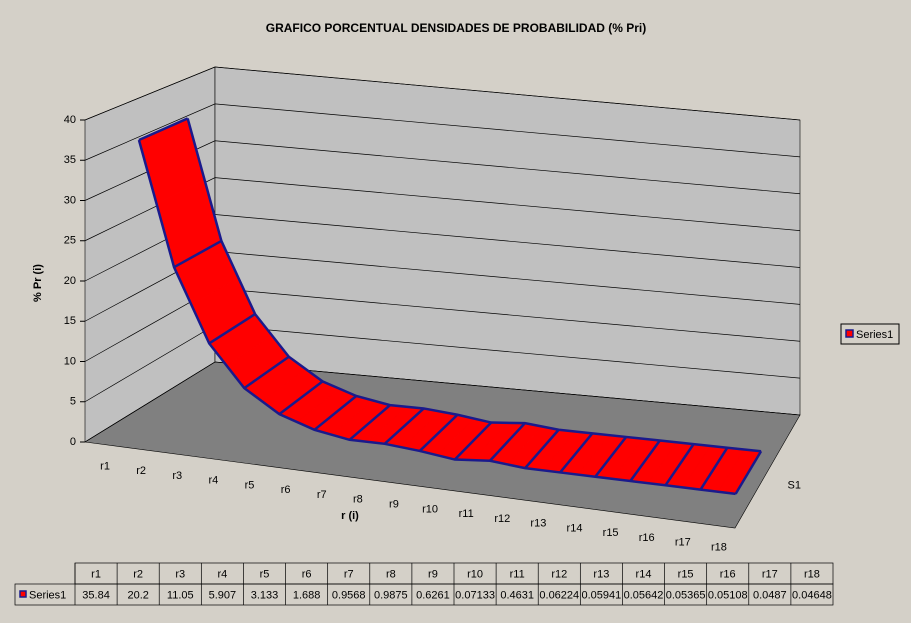  What do you see at coordinates (644, 574) in the screenshot?
I see `table-header: r14` at bounding box center [644, 574].